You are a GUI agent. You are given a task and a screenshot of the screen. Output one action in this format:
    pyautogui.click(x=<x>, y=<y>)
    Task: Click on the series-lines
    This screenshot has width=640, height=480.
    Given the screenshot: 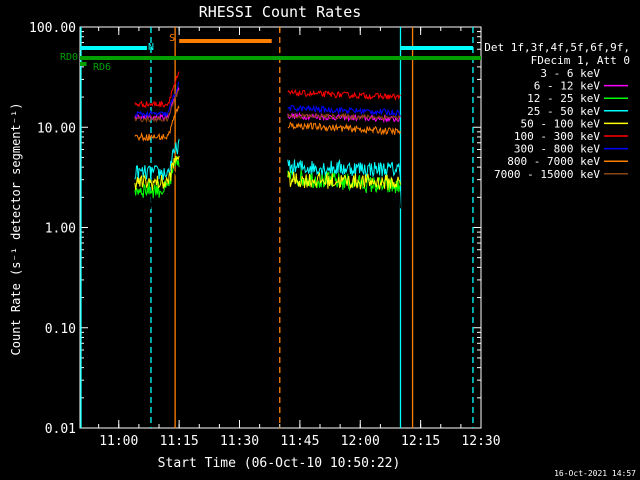 What is the action you would take?
    pyautogui.click(x=267, y=143)
    